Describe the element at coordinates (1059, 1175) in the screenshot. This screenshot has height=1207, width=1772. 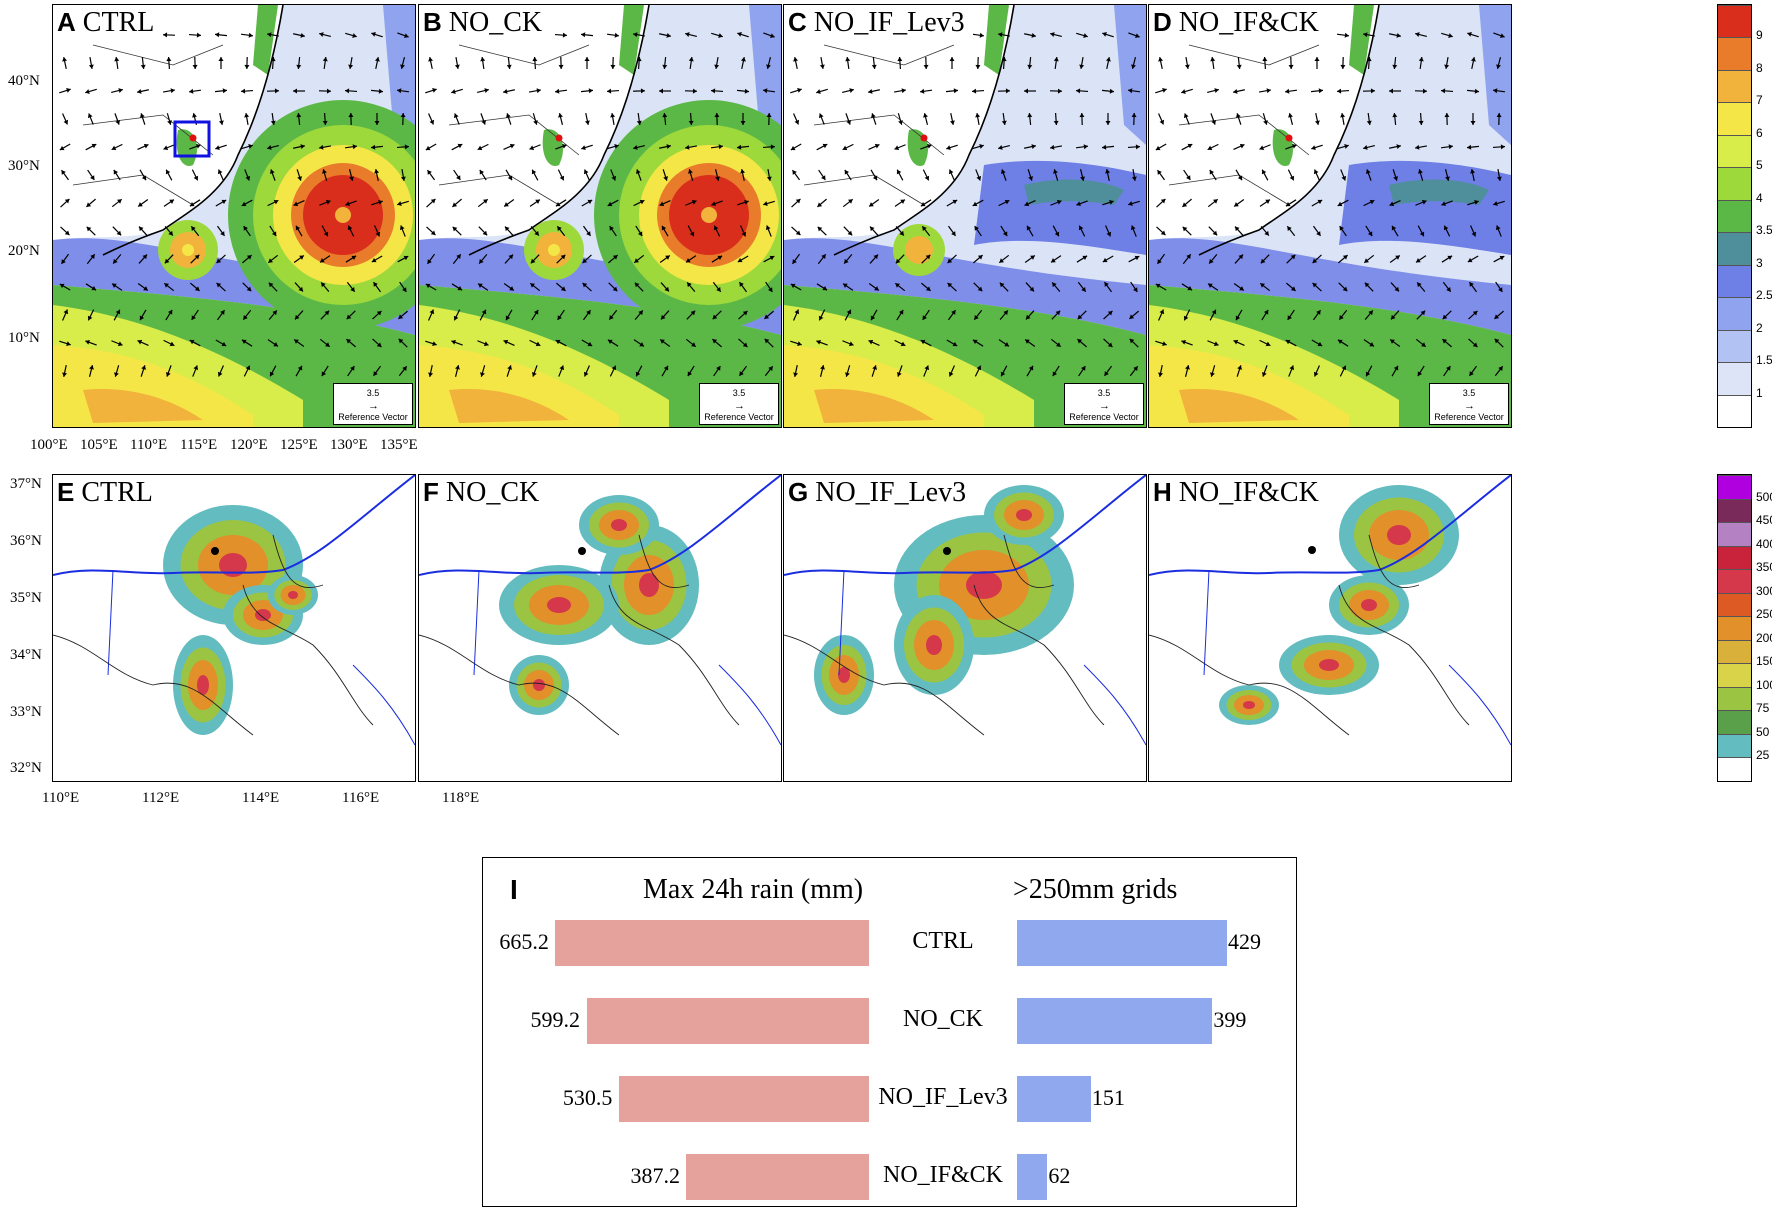
I see `value-label-grid-count: 62` at that location.